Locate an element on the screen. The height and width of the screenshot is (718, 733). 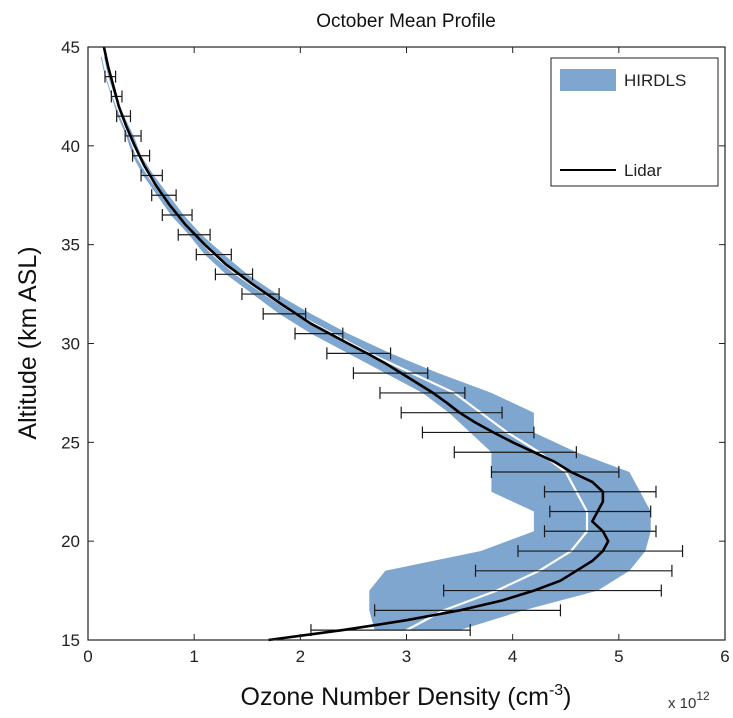
x-tick-label: 6 is located at coordinates (724, 656).